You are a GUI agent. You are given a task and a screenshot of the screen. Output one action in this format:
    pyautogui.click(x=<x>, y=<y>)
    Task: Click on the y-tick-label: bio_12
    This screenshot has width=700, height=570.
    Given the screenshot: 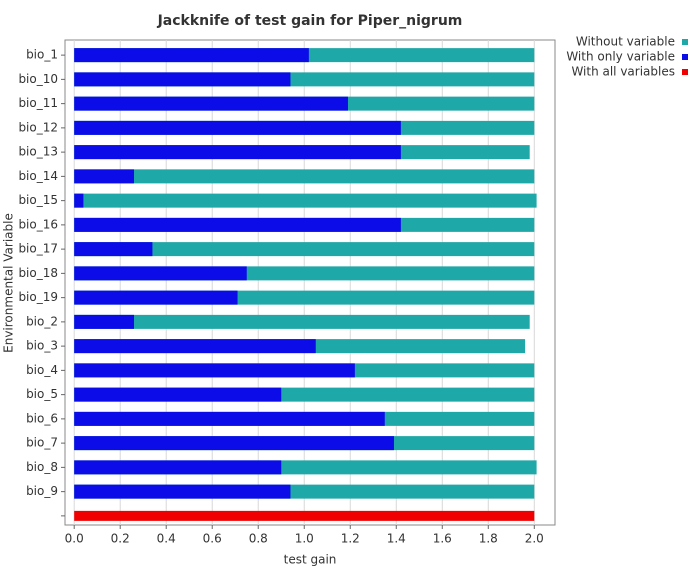 What is the action you would take?
    pyautogui.click(x=38, y=127)
    